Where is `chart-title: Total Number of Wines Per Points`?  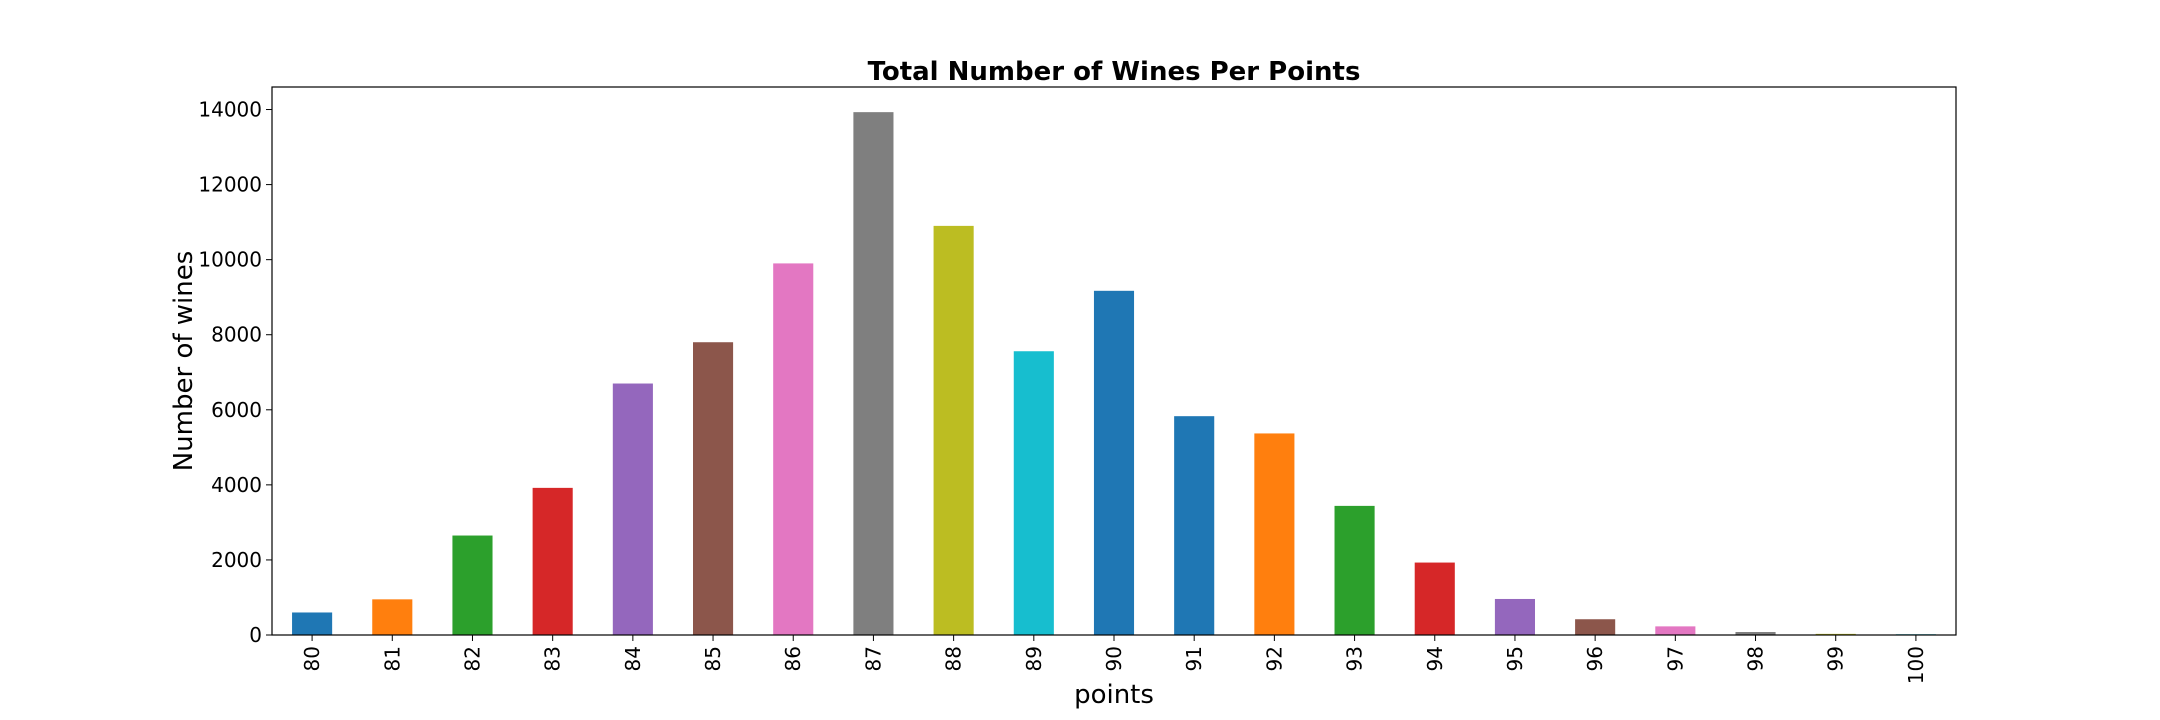 chart-title: Total Number of Wines Per Points is located at coordinates (1114, 72).